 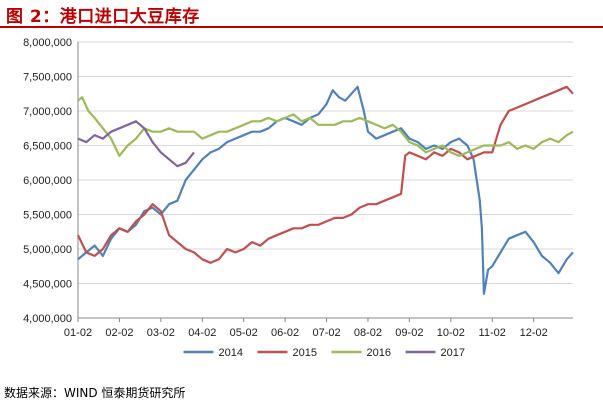 I want to click on y-tick-label: 7,500,000, so click(x=47, y=78).